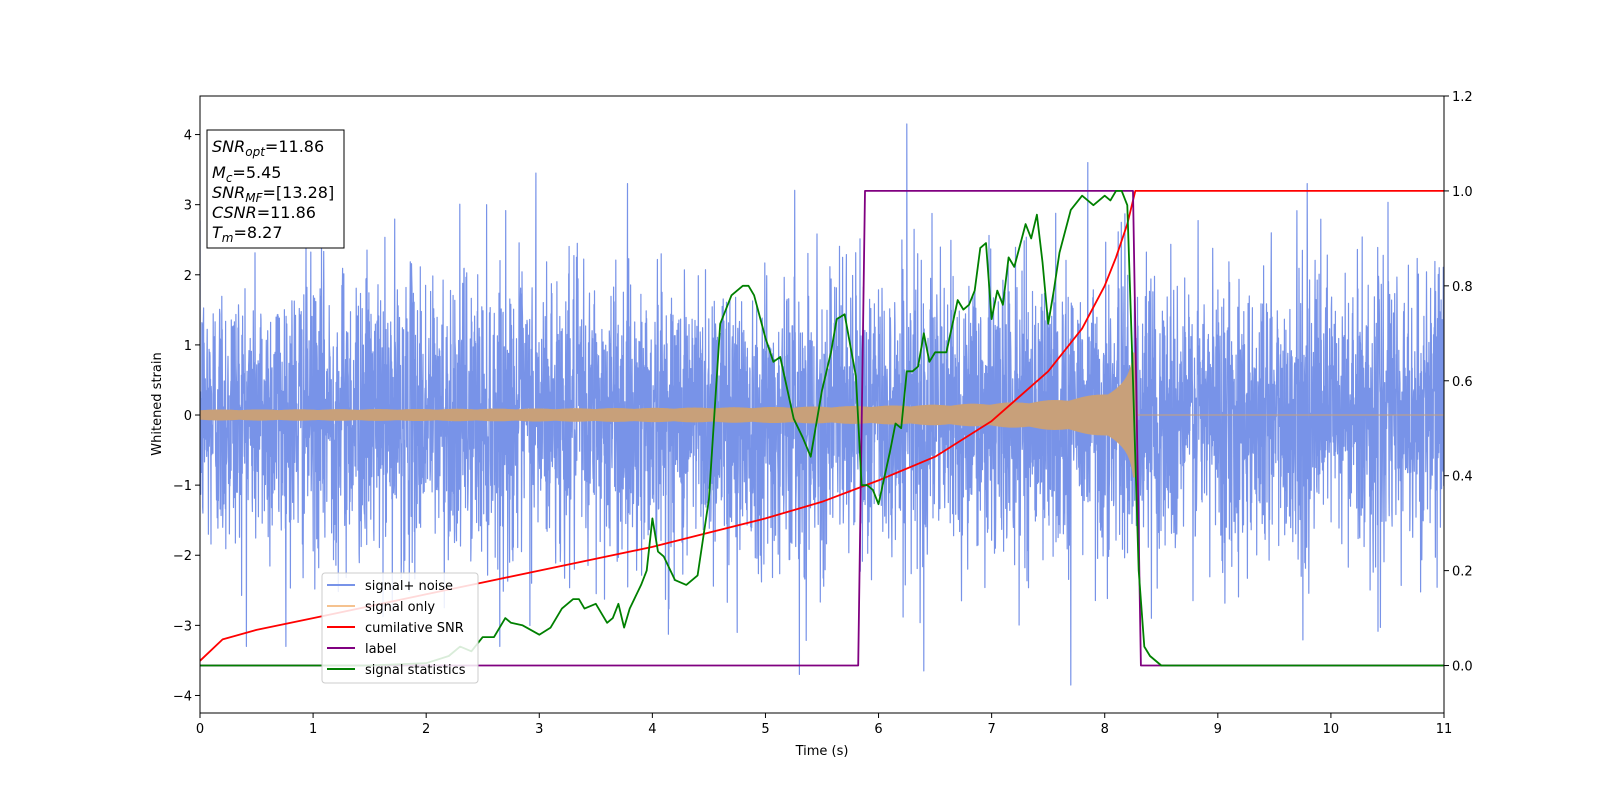  I want to click on info-snr-mf: SNRMF=[13.28], so click(273, 194).